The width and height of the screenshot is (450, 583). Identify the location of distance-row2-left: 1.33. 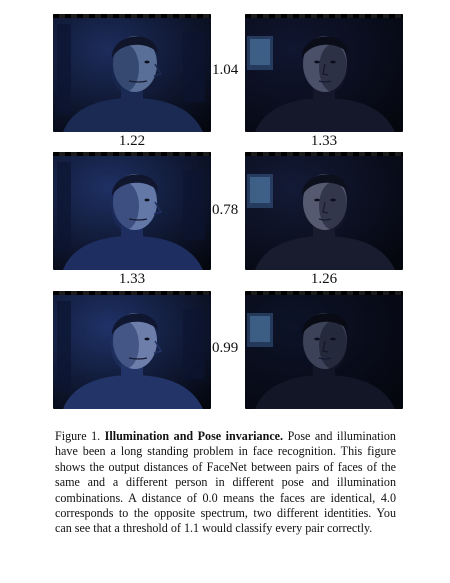
(132, 279).